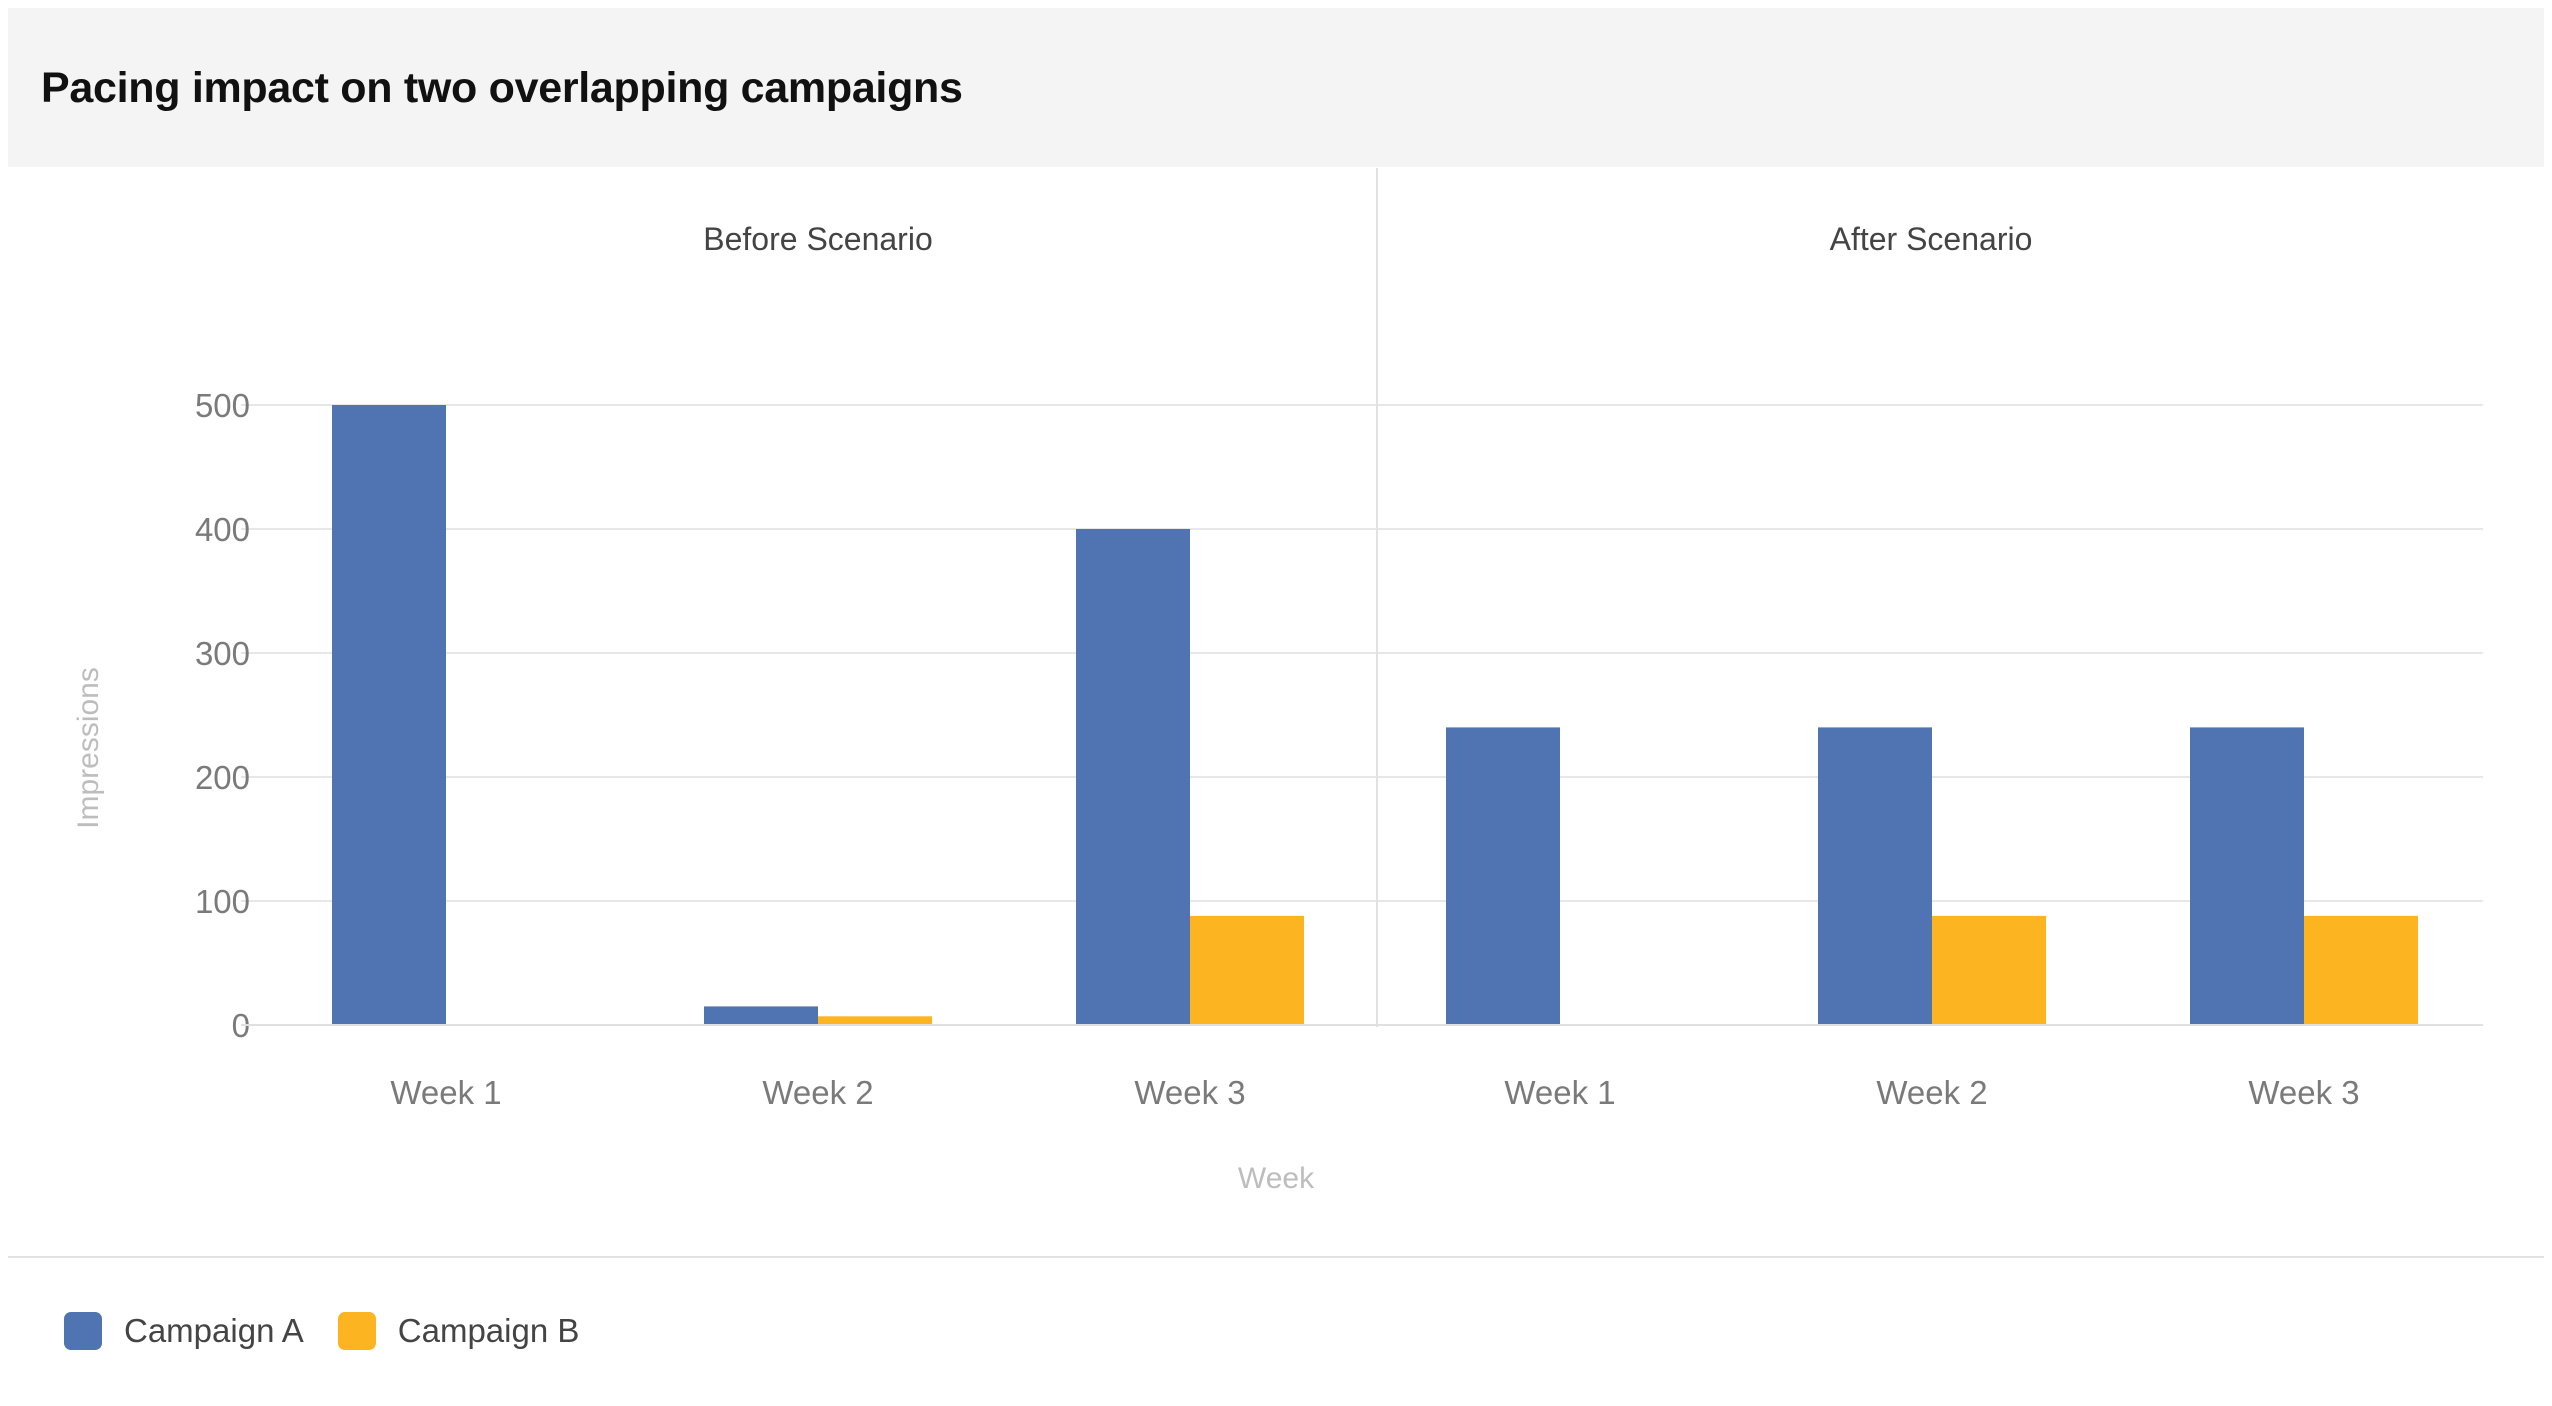 Image resolution: width=2552 pixels, height=1406 pixels. I want to click on y-tick-label: 500, so click(222, 405).